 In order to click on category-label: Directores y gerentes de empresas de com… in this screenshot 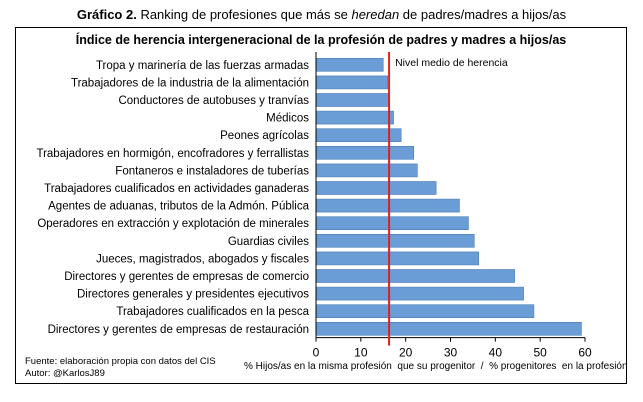, I will do `click(186, 277)`.